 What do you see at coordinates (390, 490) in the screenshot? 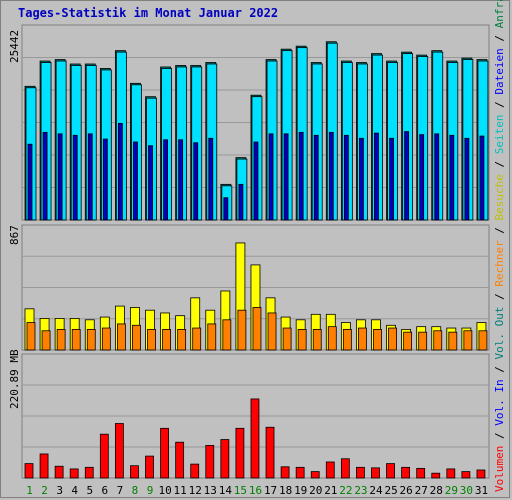
I see `x-tick-label-day-25: 25` at bounding box center [390, 490].